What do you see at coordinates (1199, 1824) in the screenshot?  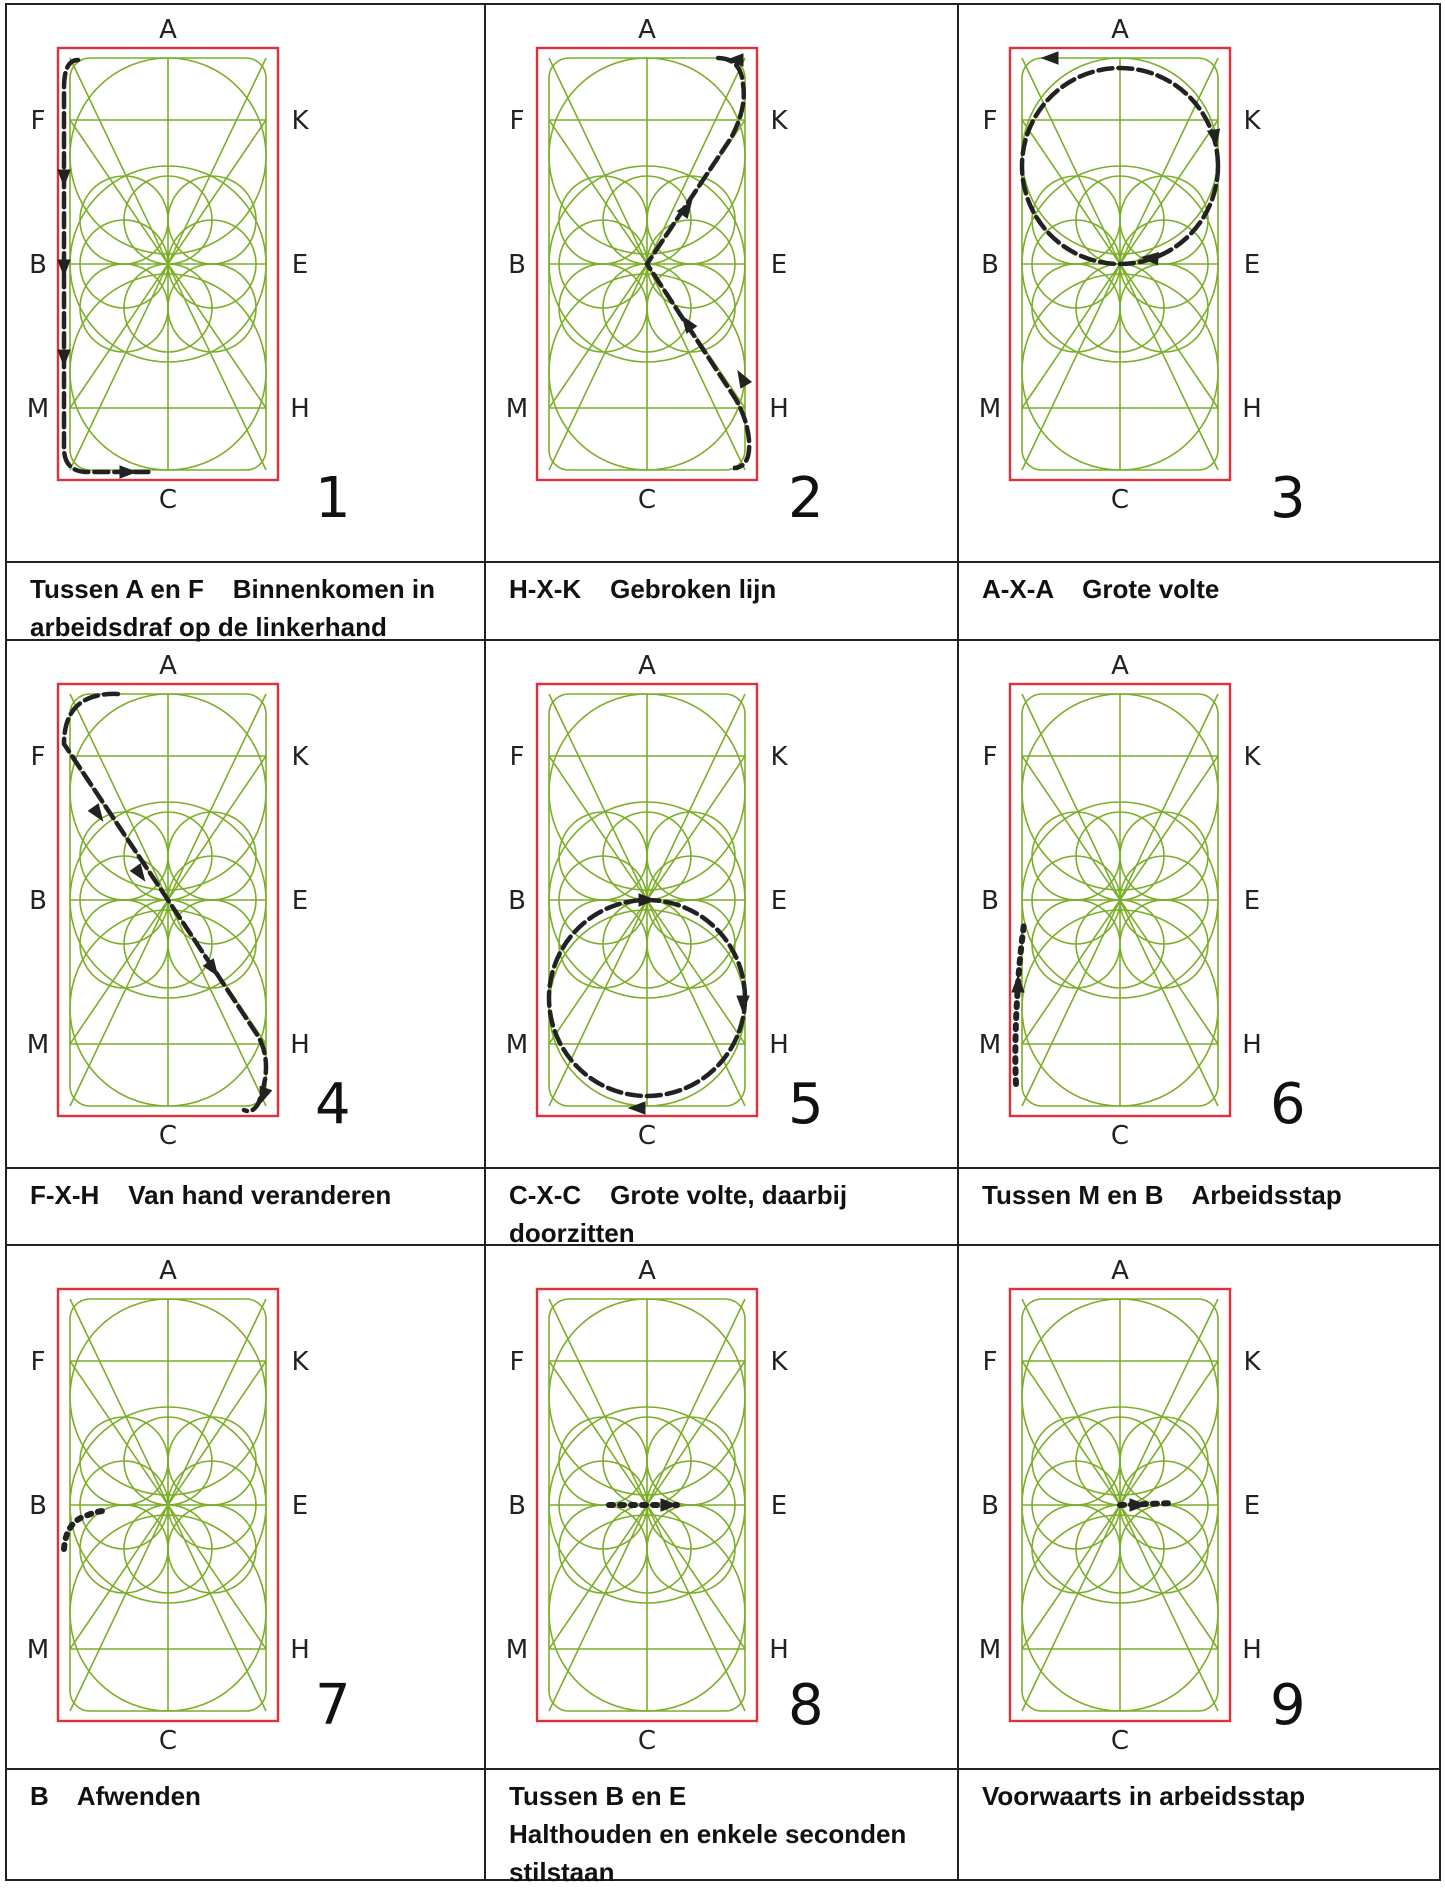 I see `figure-caption: Voorwaarts in arbeidsstap` at bounding box center [1199, 1824].